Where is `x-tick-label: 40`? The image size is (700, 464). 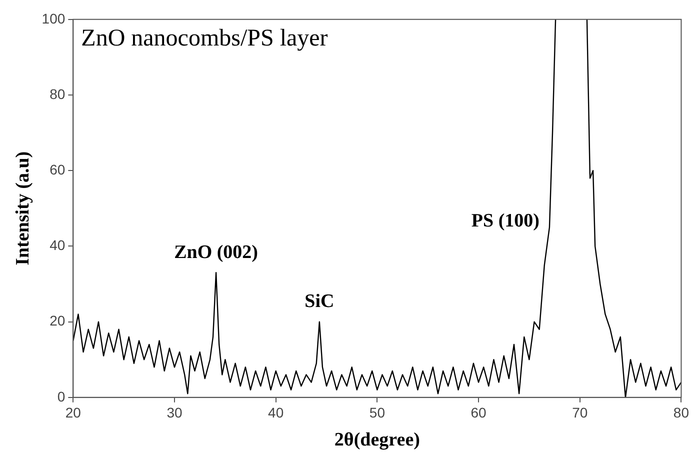 x-tick-label: 40 is located at coordinates (276, 412).